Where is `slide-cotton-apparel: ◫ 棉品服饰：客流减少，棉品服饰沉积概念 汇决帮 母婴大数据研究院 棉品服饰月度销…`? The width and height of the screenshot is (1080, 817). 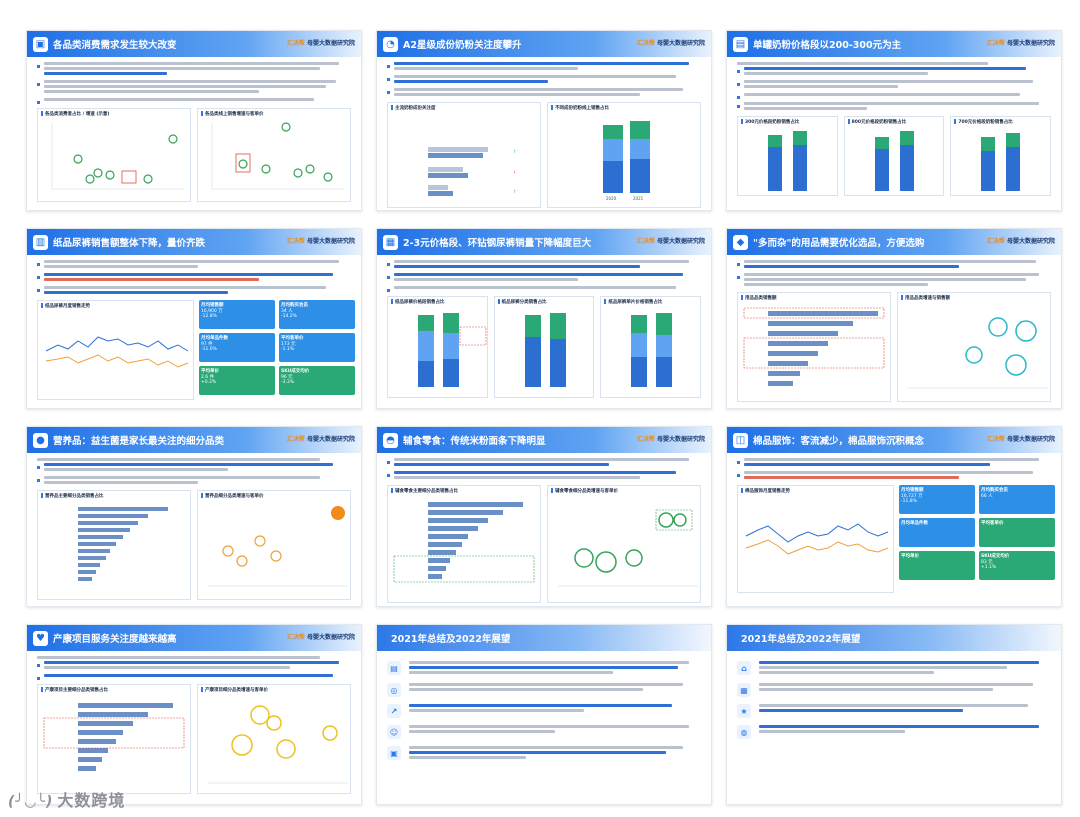
slide-cotton-apparel: ◫ 棉品服饰：客流减少，棉品服饰沉积概念 汇决帮 母婴大数据研究院 棉品服饰月度销… is located at coordinates (894, 516).